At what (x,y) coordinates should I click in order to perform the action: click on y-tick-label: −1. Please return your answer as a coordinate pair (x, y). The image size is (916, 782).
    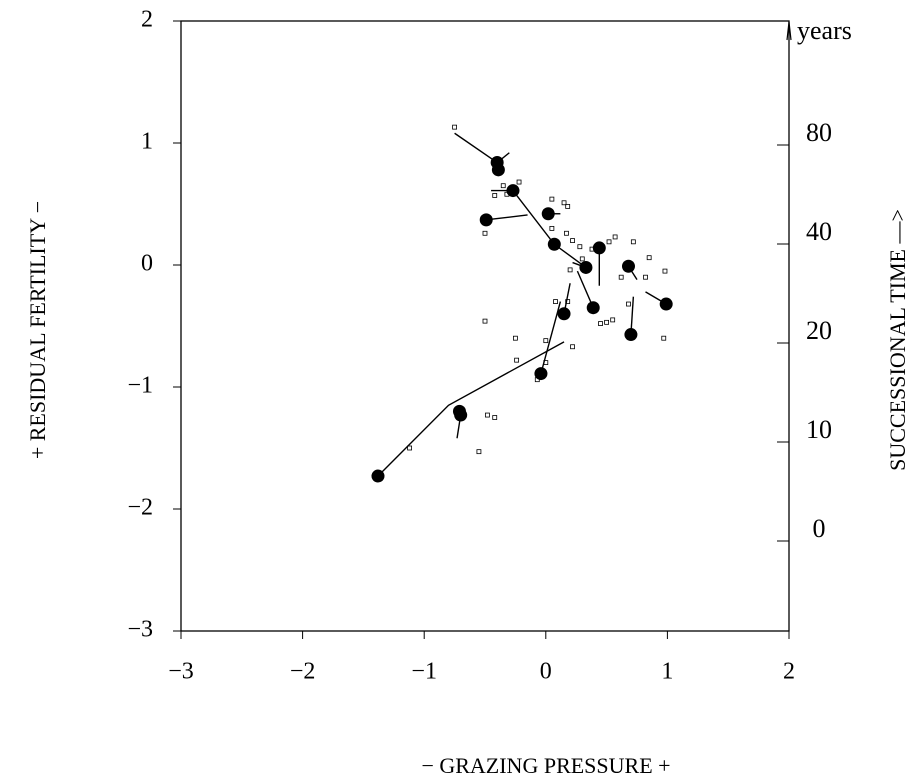
    Looking at the image, I should click on (140, 386).